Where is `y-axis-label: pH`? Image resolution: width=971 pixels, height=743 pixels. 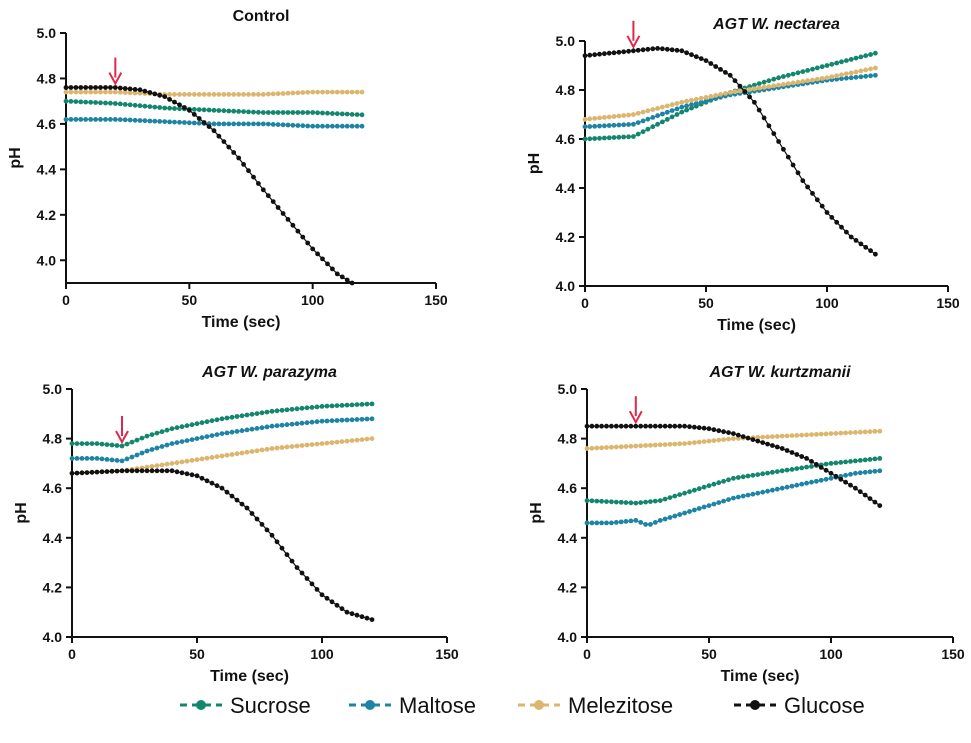 y-axis-label: pH is located at coordinates (15, 157).